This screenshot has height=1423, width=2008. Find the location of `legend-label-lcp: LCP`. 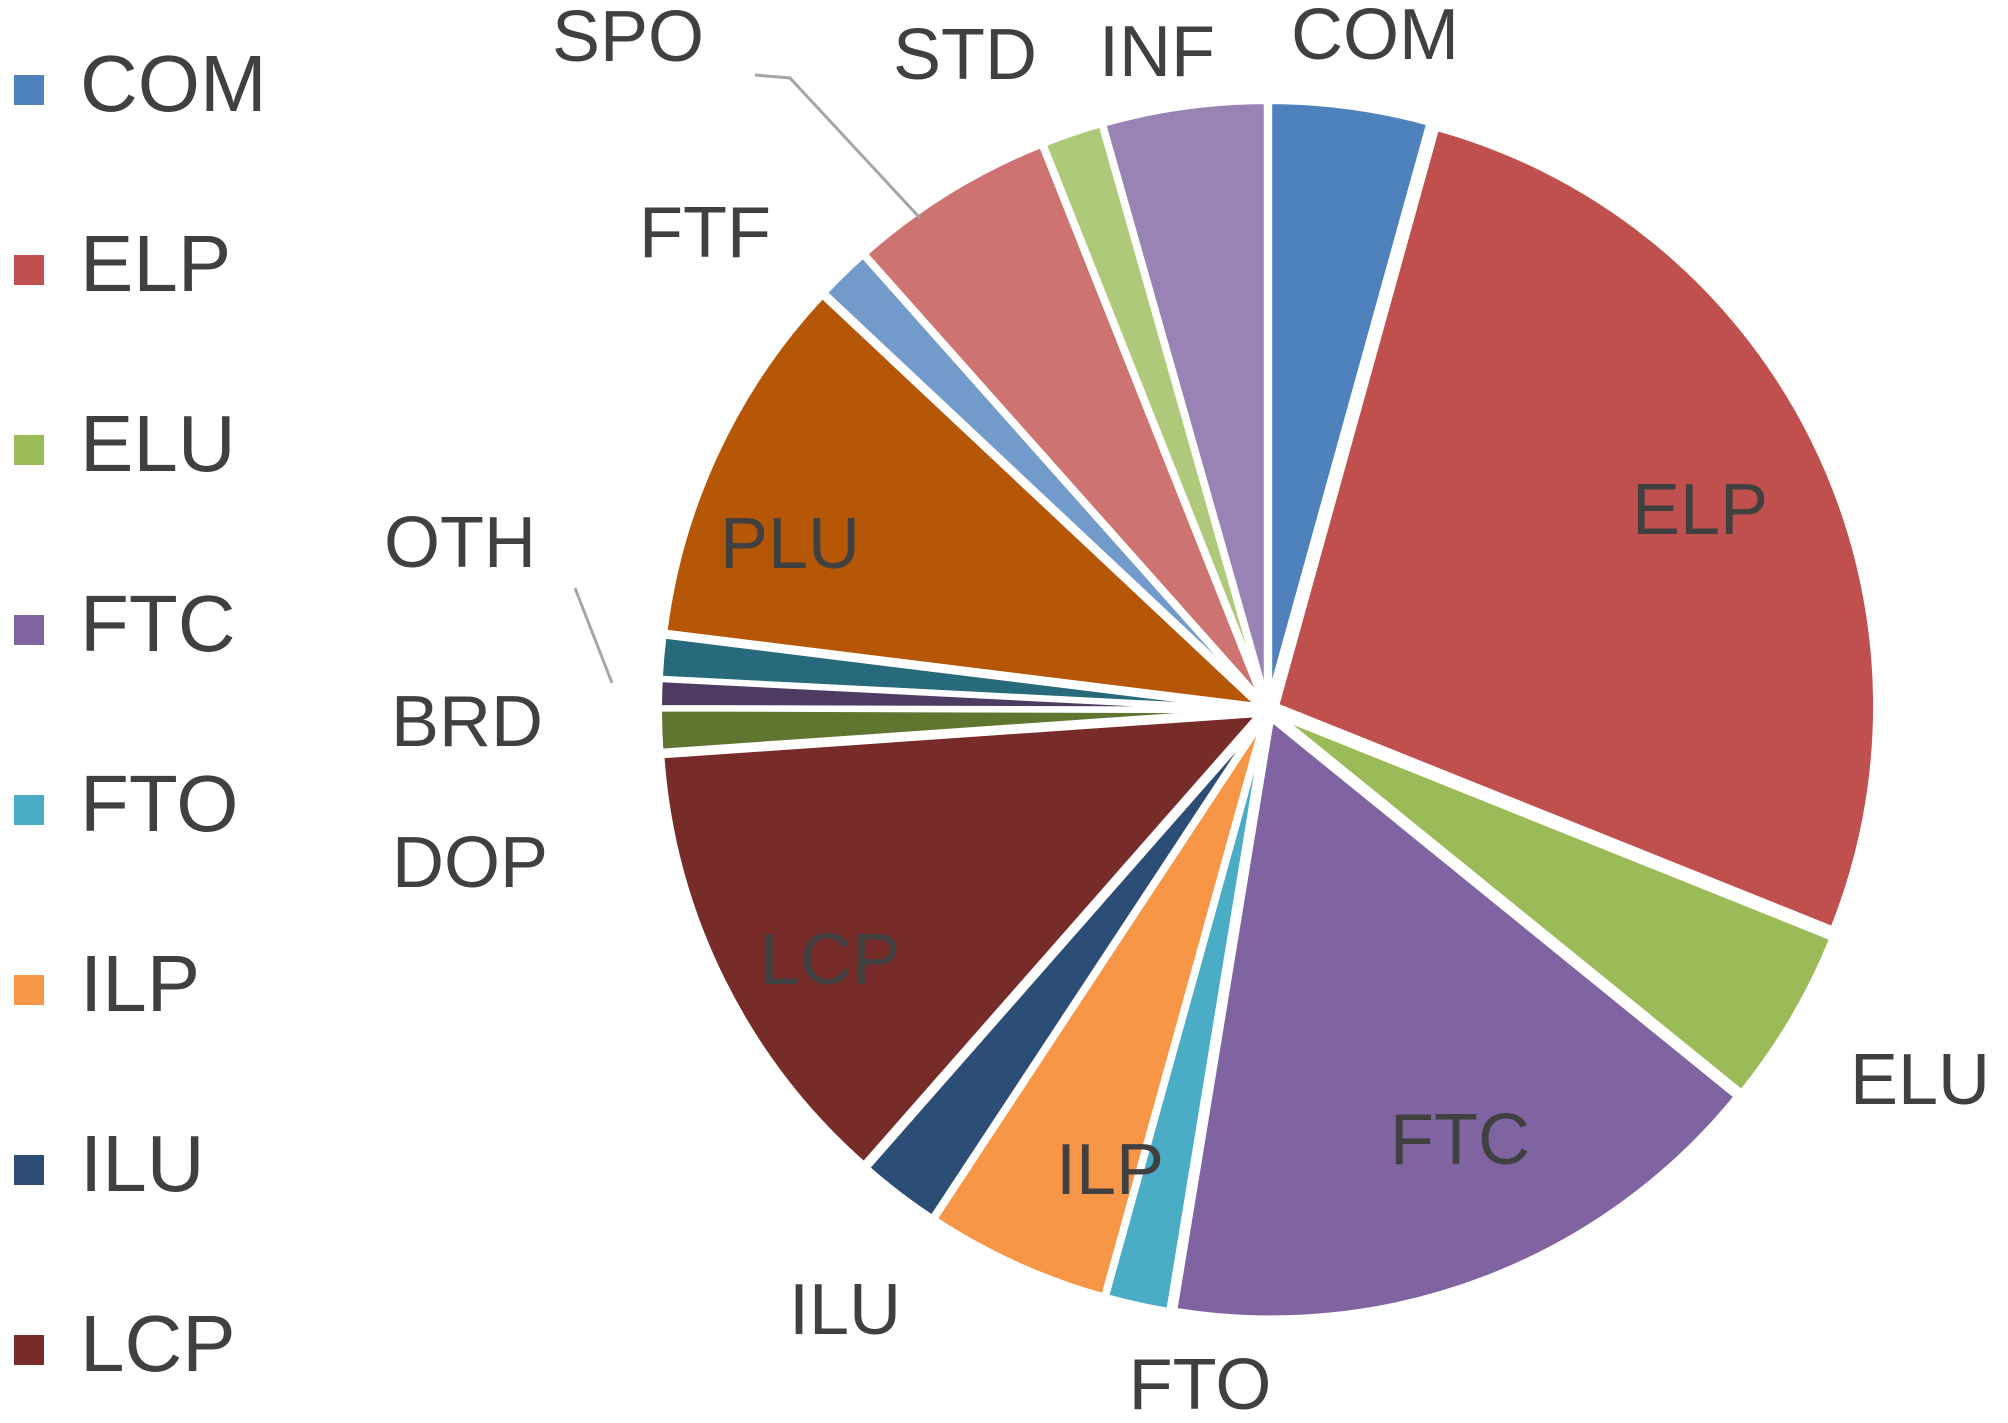

legend-label-lcp: LCP is located at coordinates (158, 1343).